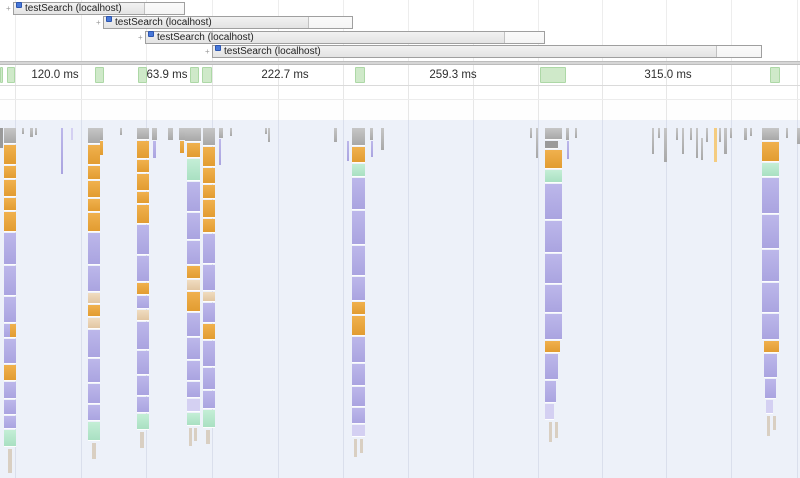 The width and height of the screenshot is (800, 478). What do you see at coordinates (13, 330) in the screenshot?
I see `stack-frame-child` at bounding box center [13, 330].